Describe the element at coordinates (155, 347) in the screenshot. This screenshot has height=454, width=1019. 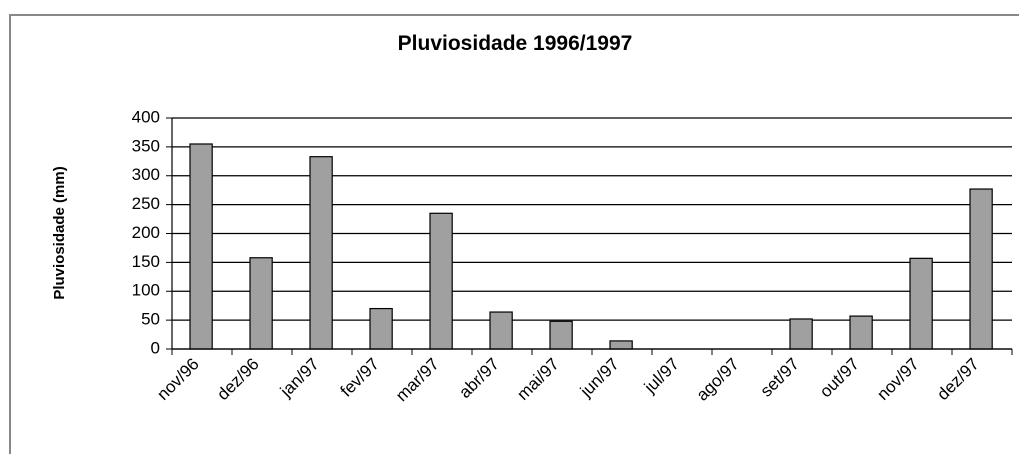
I see `y-tick-label: 0` at that location.